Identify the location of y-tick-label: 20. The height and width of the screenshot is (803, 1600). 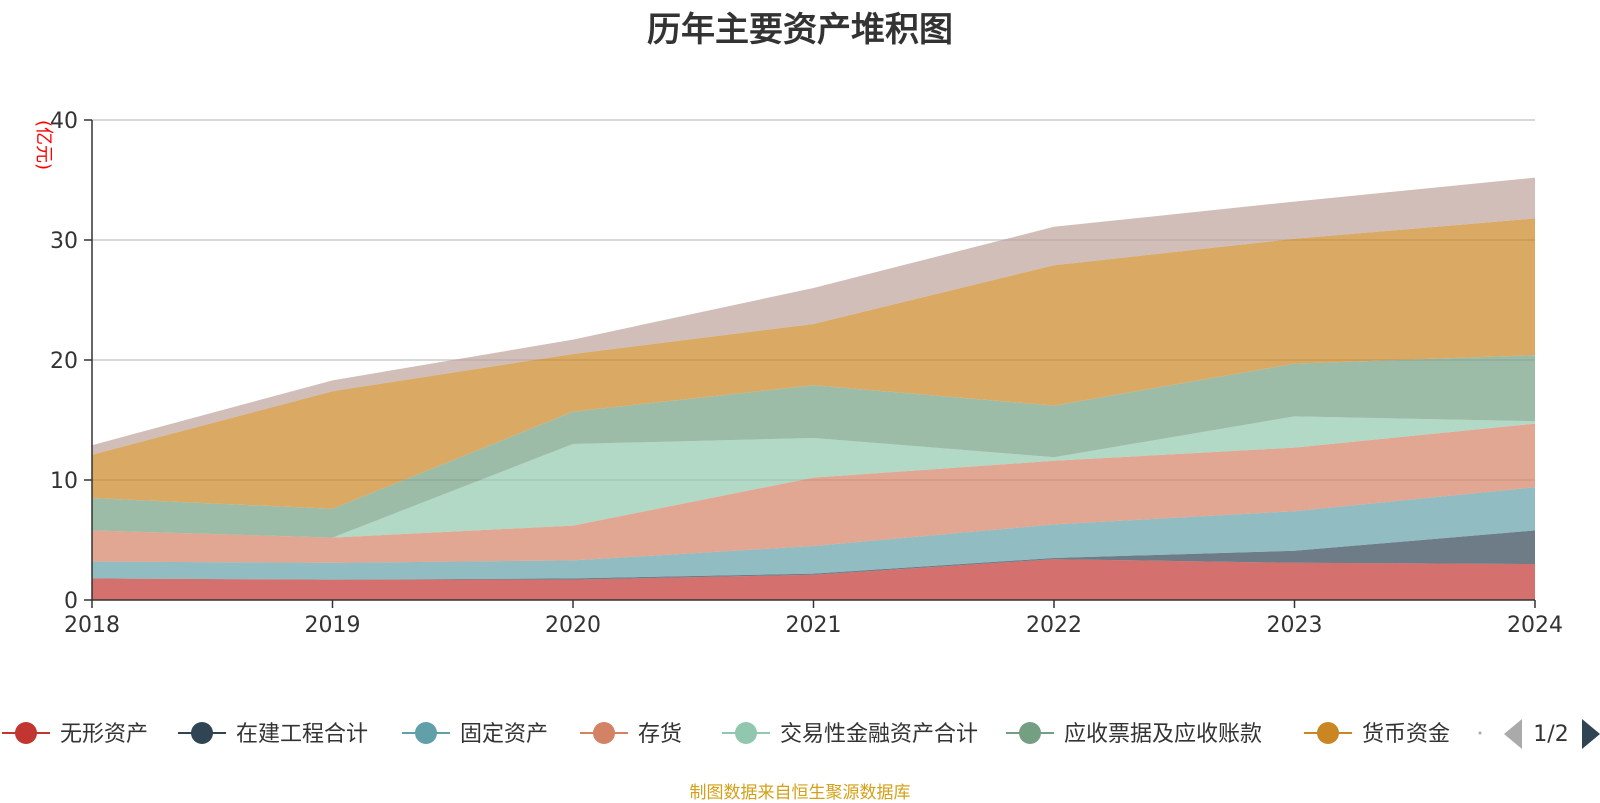
(64, 361).